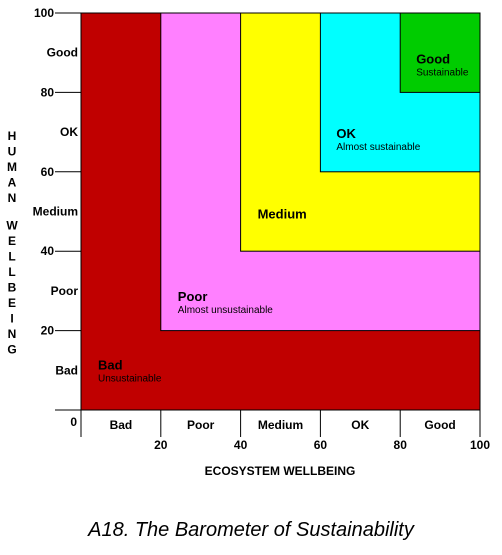  What do you see at coordinates (225, 310) in the screenshot?
I see `zone-poor-subtitle: Almost unsustainable` at bounding box center [225, 310].